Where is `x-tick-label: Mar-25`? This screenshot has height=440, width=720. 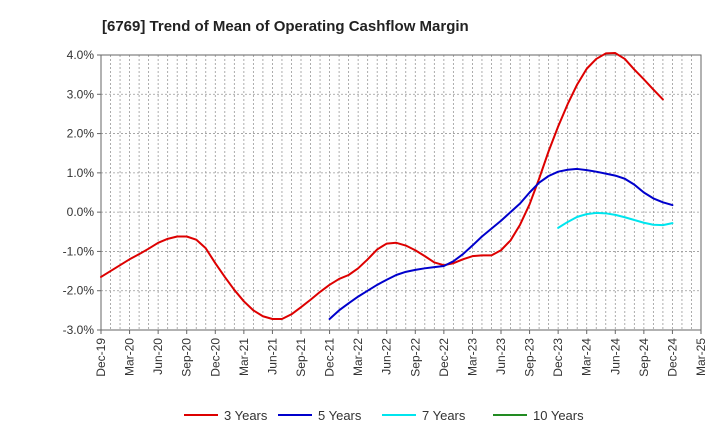 x-tick-label: Mar-25 is located at coordinates (701, 357).